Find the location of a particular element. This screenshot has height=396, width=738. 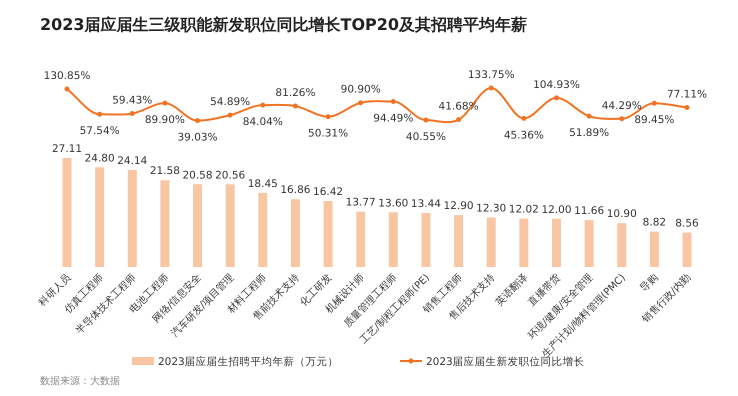

data-label: 51.89% is located at coordinates (589, 133).